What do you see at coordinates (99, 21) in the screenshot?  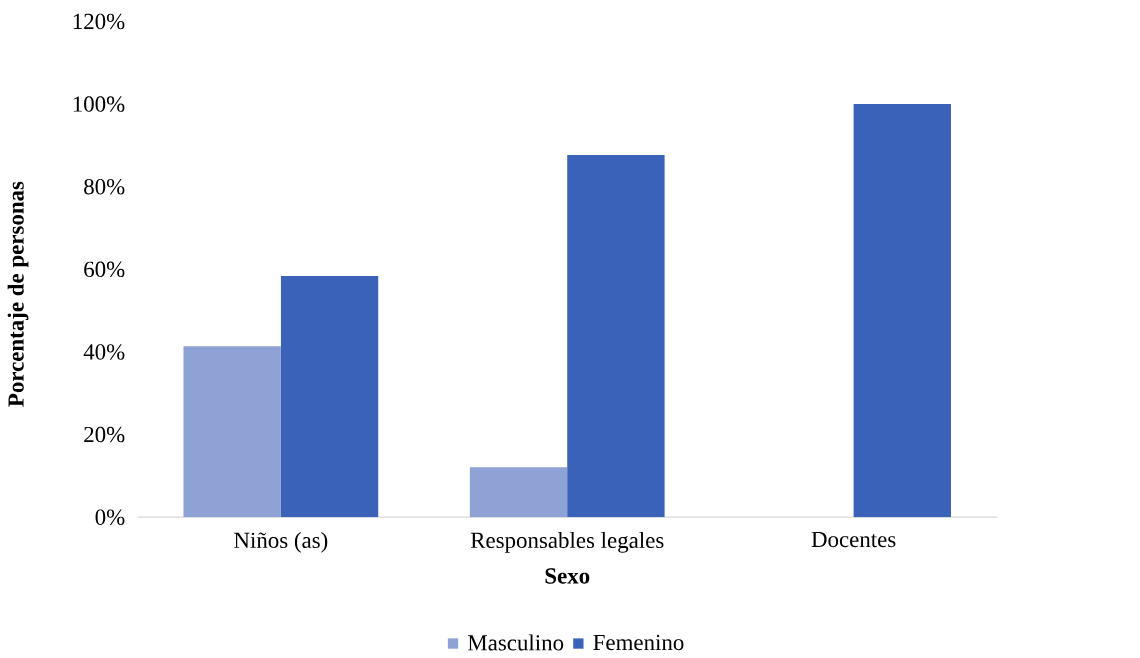 I see `y-tick-label: 120%` at bounding box center [99, 21].